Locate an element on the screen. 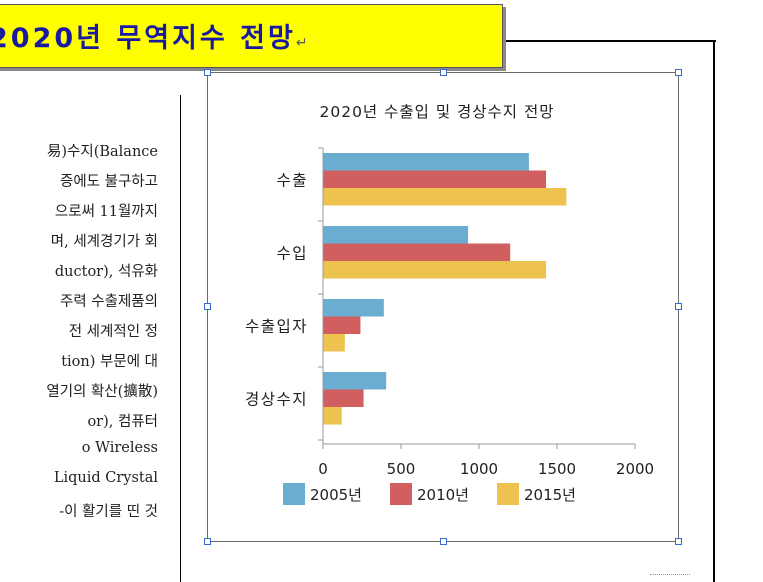 This screenshot has width=763, height=582. page-frame-top is located at coordinates (610, 41).